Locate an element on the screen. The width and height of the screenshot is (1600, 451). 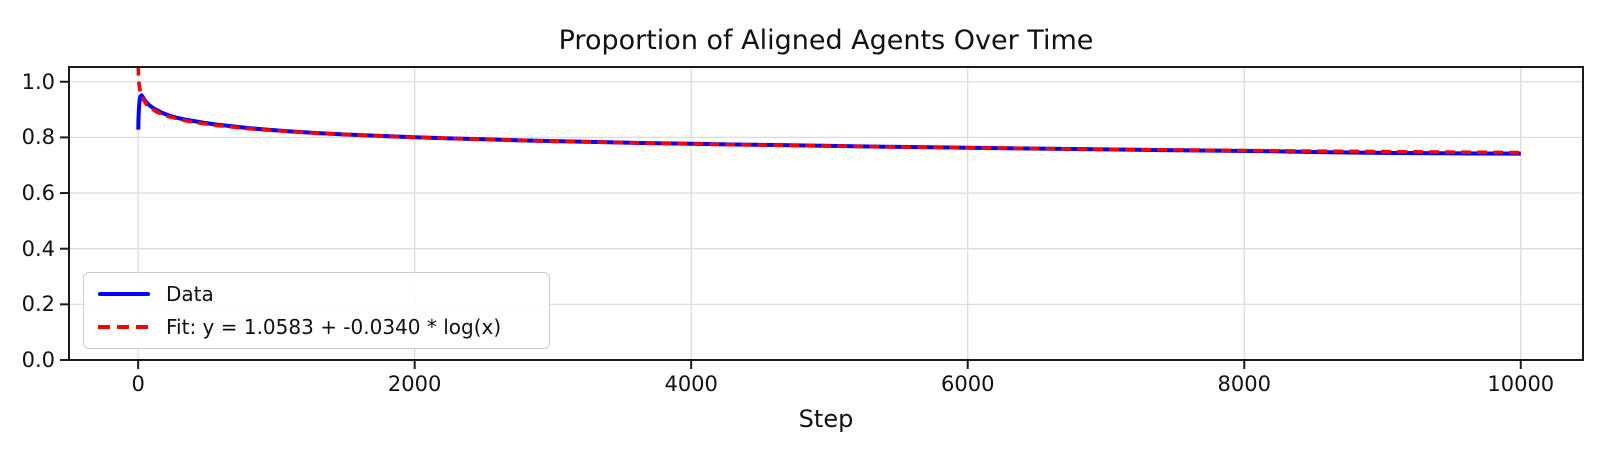
x-tick-label: 10000 is located at coordinates (1521, 384).